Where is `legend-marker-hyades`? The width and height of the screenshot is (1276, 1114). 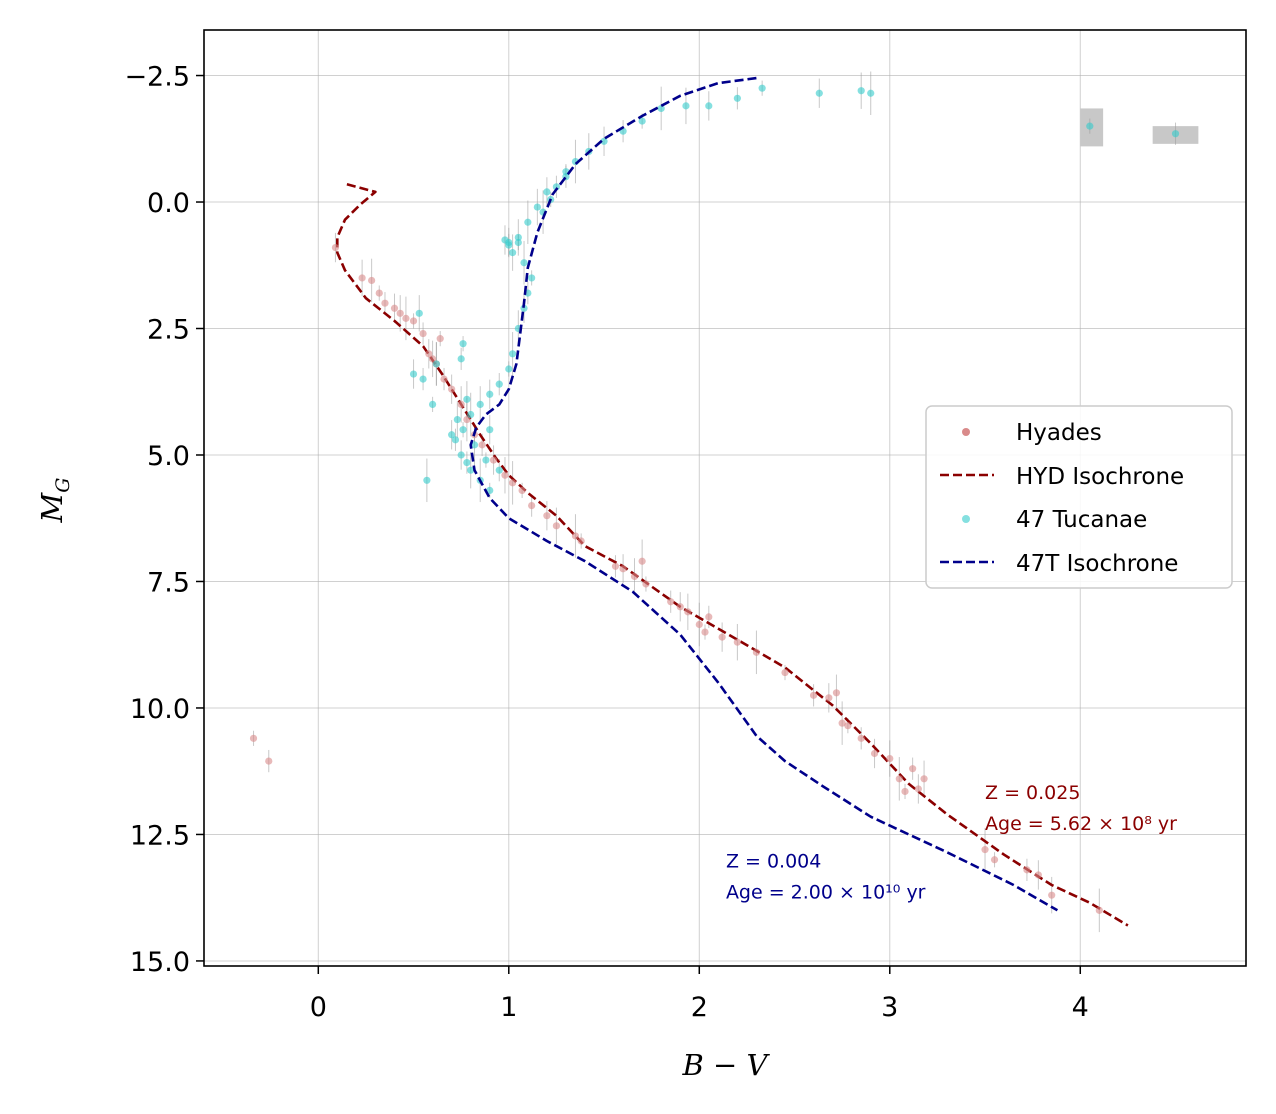 legend-marker-hyades is located at coordinates (966, 432).